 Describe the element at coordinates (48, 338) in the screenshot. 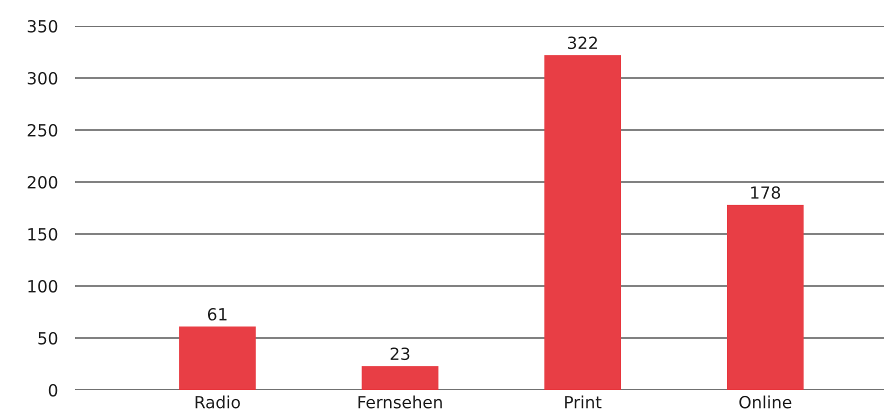

I see `y-tick-label: 50` at that location.